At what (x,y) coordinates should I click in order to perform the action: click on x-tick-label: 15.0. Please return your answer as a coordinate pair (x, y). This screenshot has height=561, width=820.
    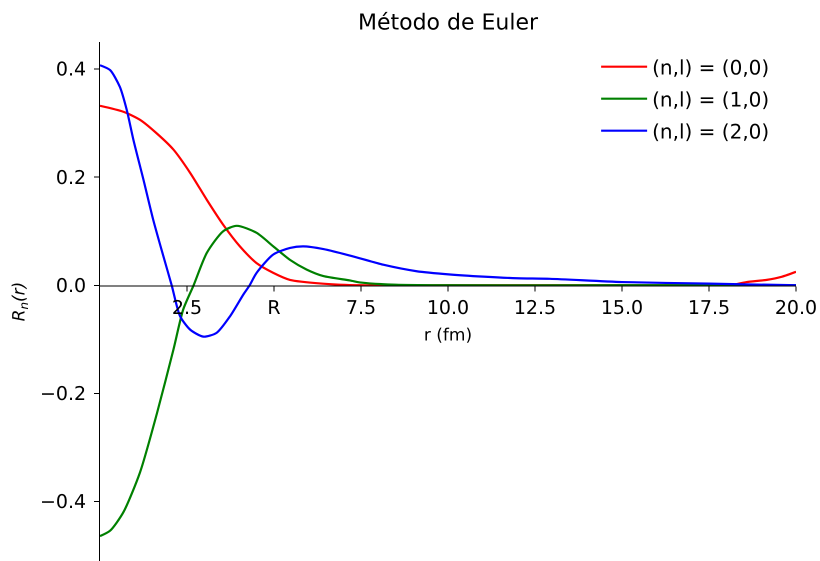
    Looking at the image, I should click on (622, 308).